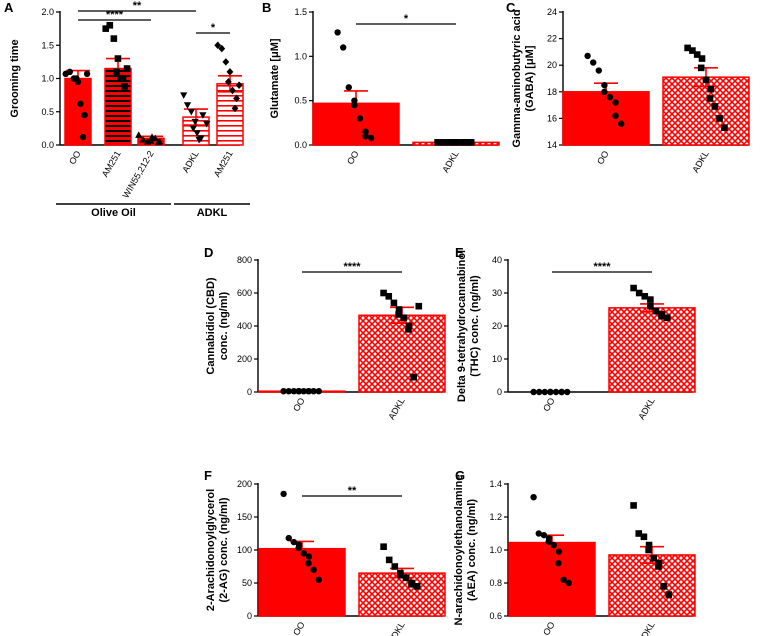 Image resolution: width=778 pixels, height=636 pixels. I want to click on y-label-line1: Gamma-aminobutyric acid, so click(517, 78).